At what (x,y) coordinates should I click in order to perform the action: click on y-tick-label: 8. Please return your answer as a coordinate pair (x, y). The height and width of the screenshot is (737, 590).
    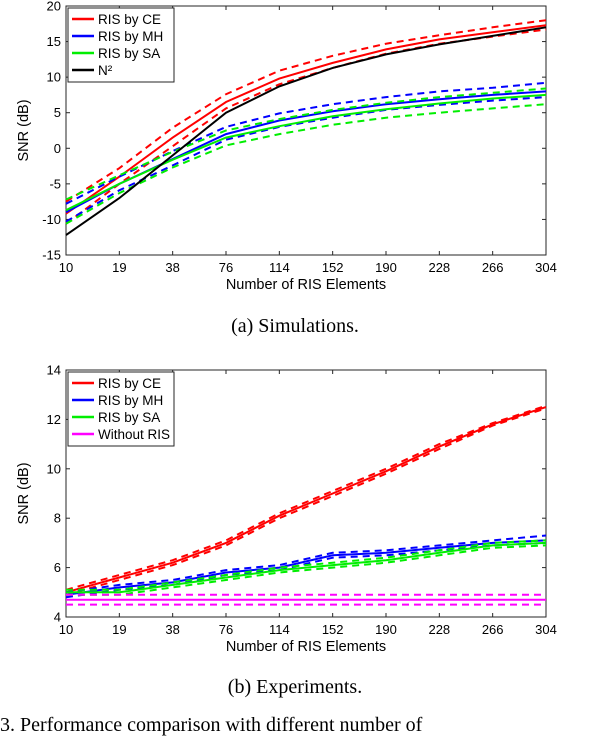
    Looking at the image, I should click on (57, 518).